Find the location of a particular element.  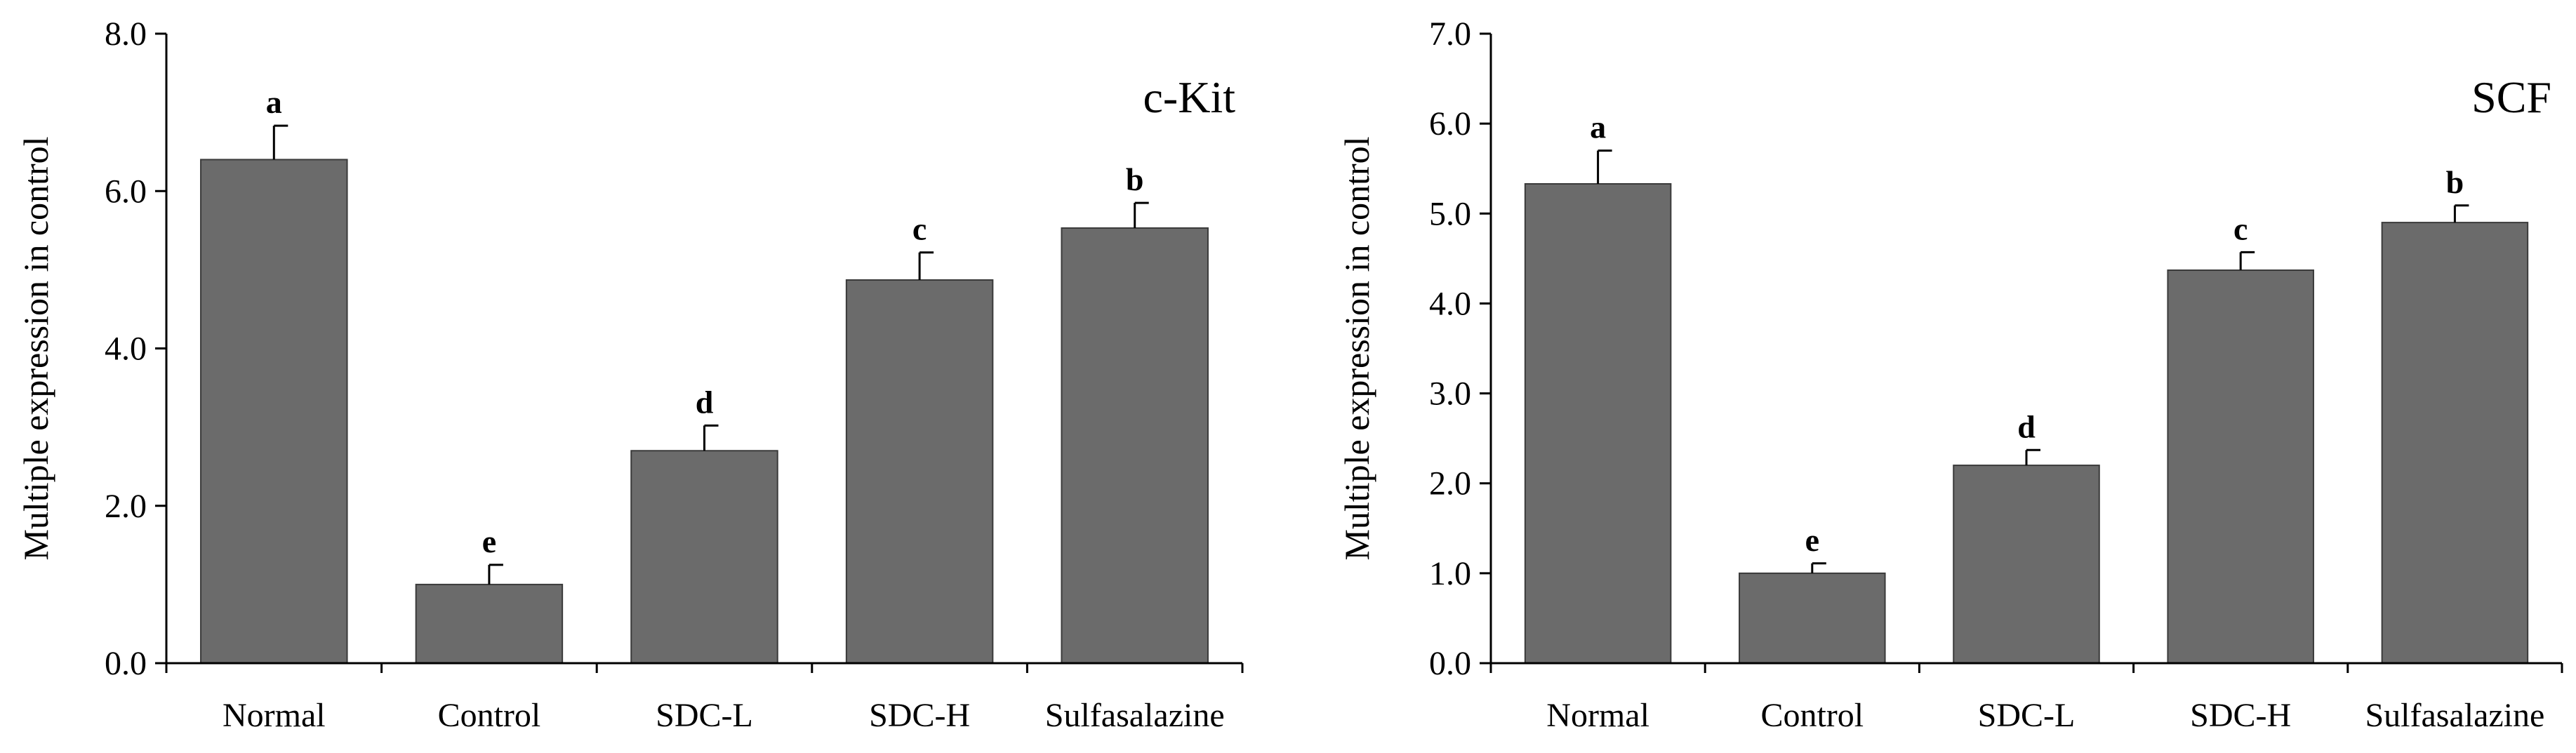

y-tick-label: 7.0 is located at coordinates (1450, 34).